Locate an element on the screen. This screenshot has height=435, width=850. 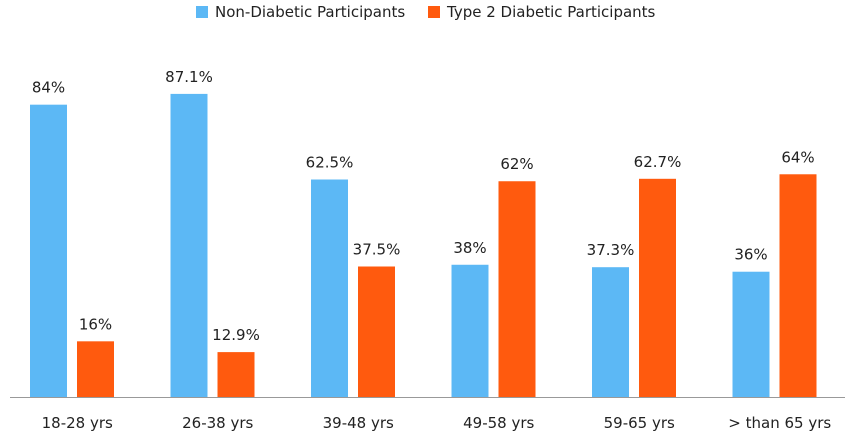
value-label-type2-diabetic-0: 16% is located at coordinates (95, 324).